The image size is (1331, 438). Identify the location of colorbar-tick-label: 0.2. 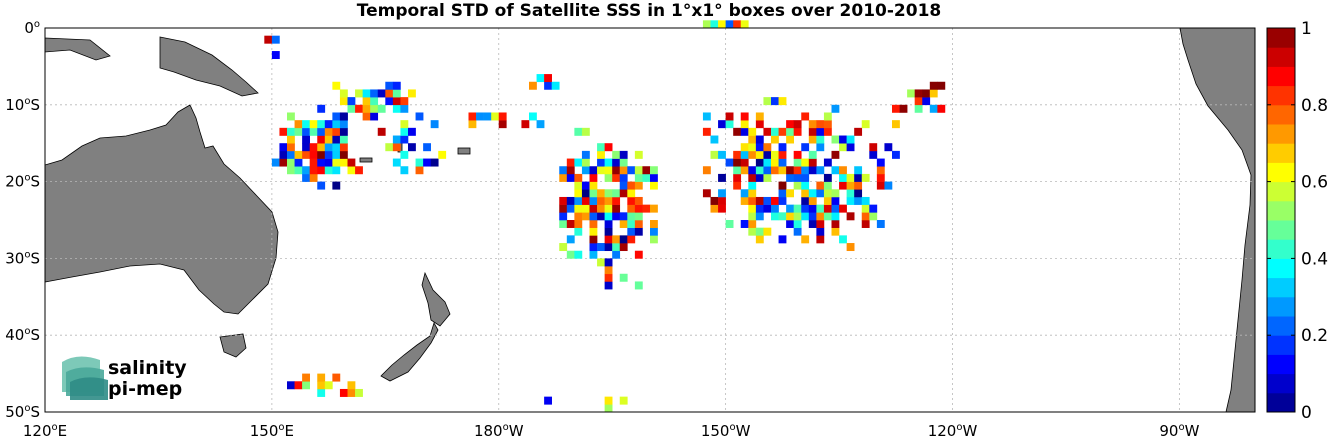
(1314, 336).